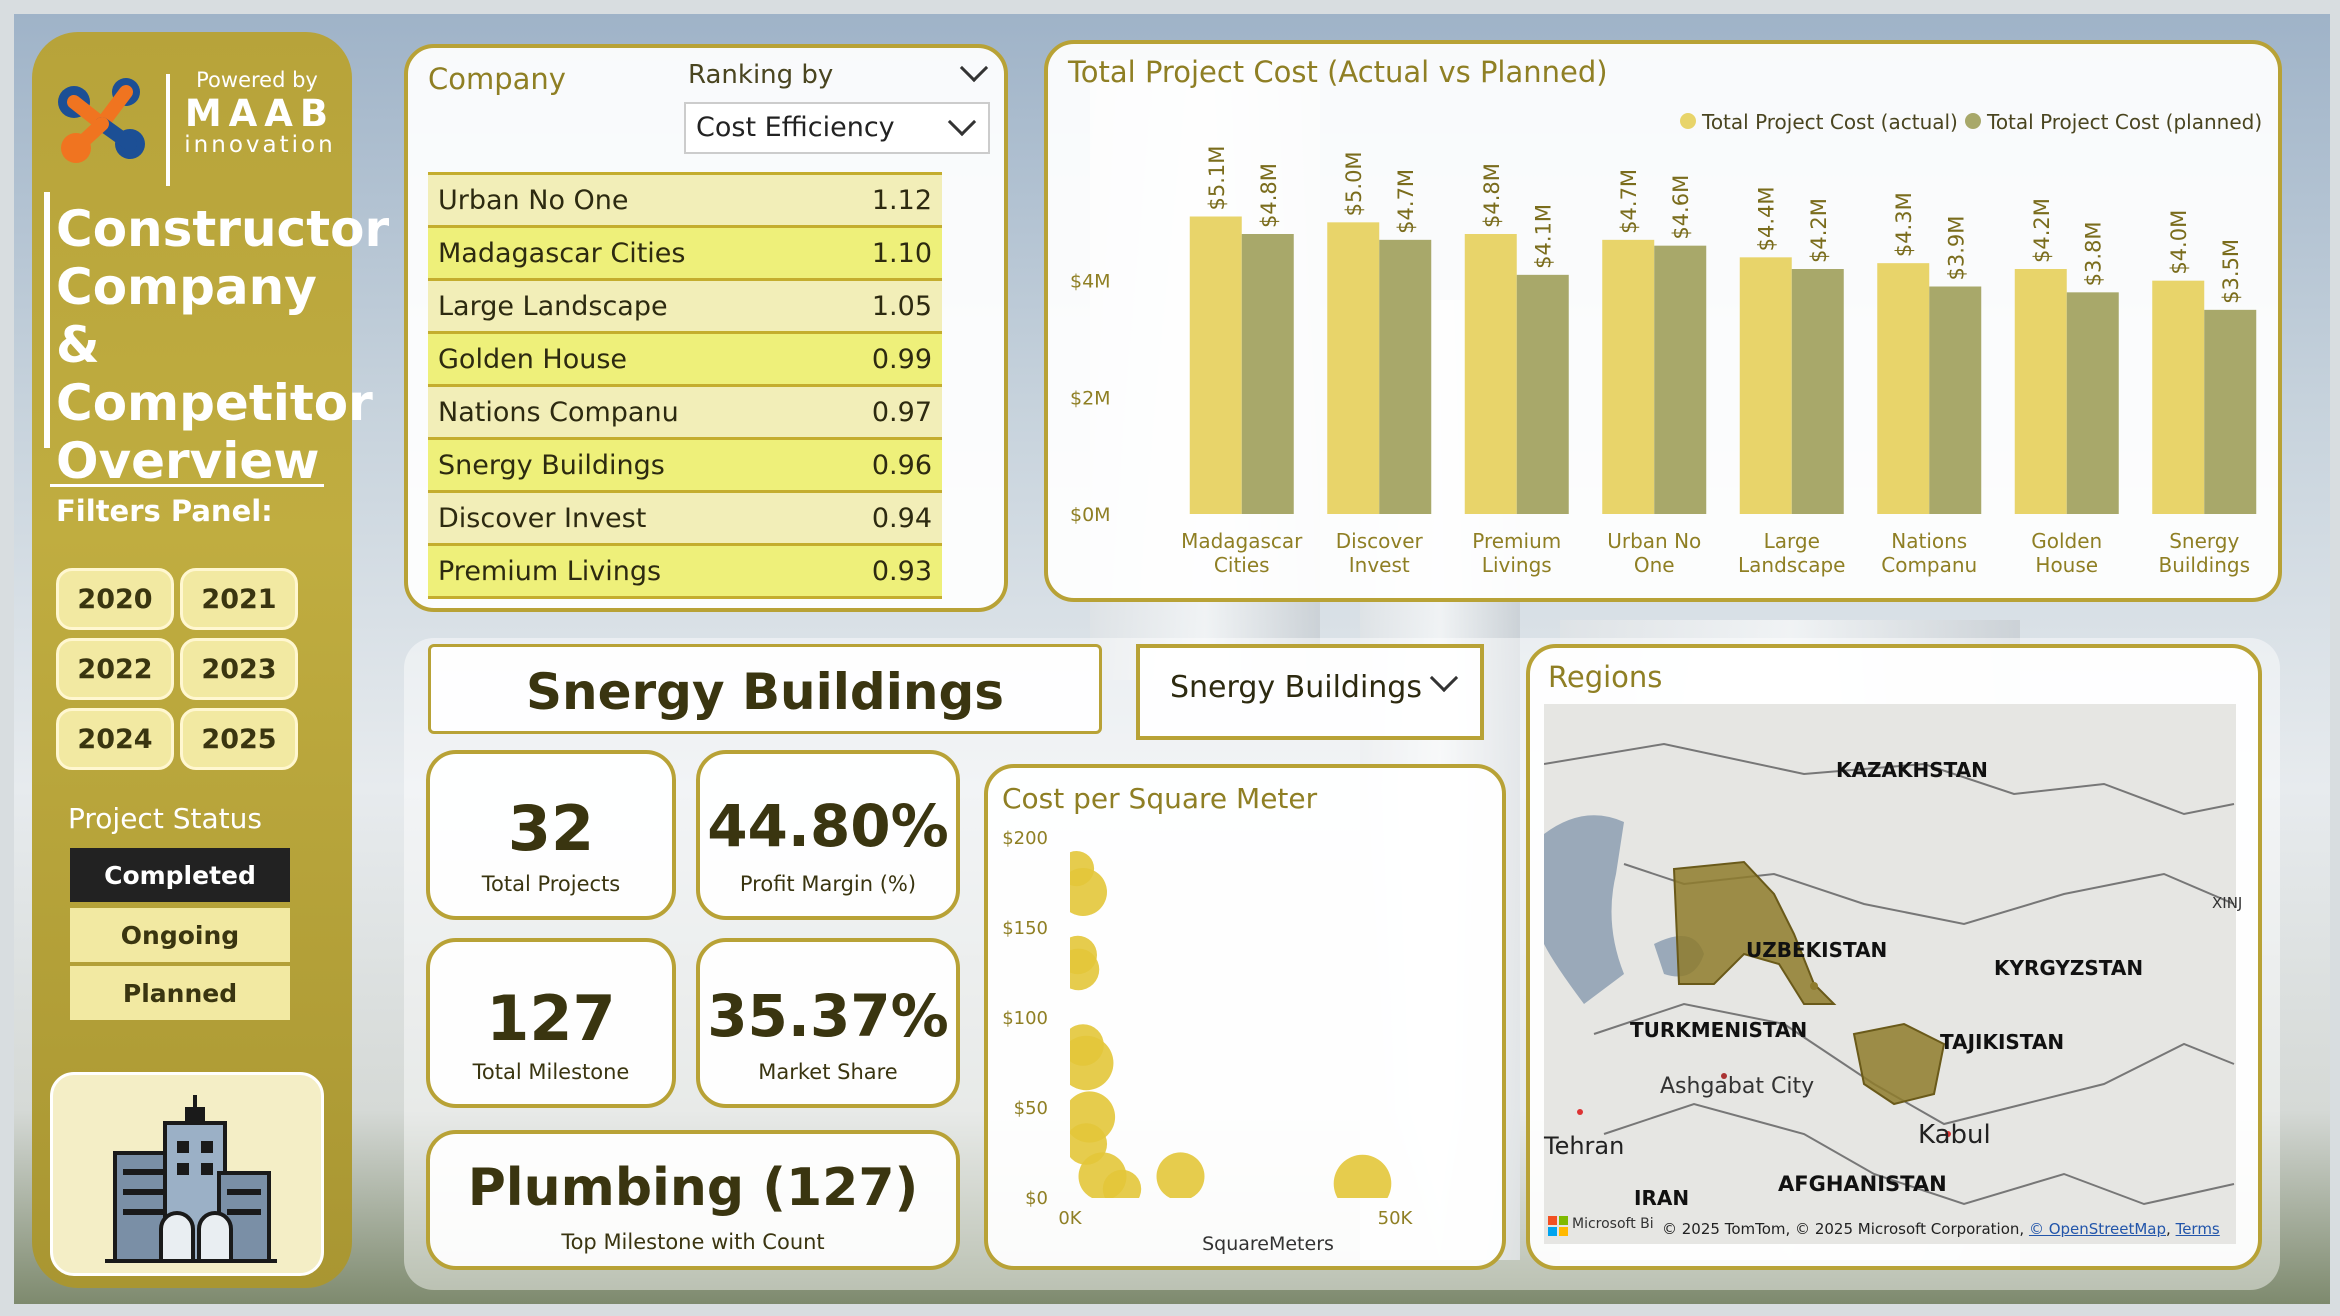 Image resolution: width=2340 pixels, height=1316 pixels. Describe the element at coordinates (685, 519) in the screenshot. I see `ranking-row: Discover Invest 0.94` at that location.